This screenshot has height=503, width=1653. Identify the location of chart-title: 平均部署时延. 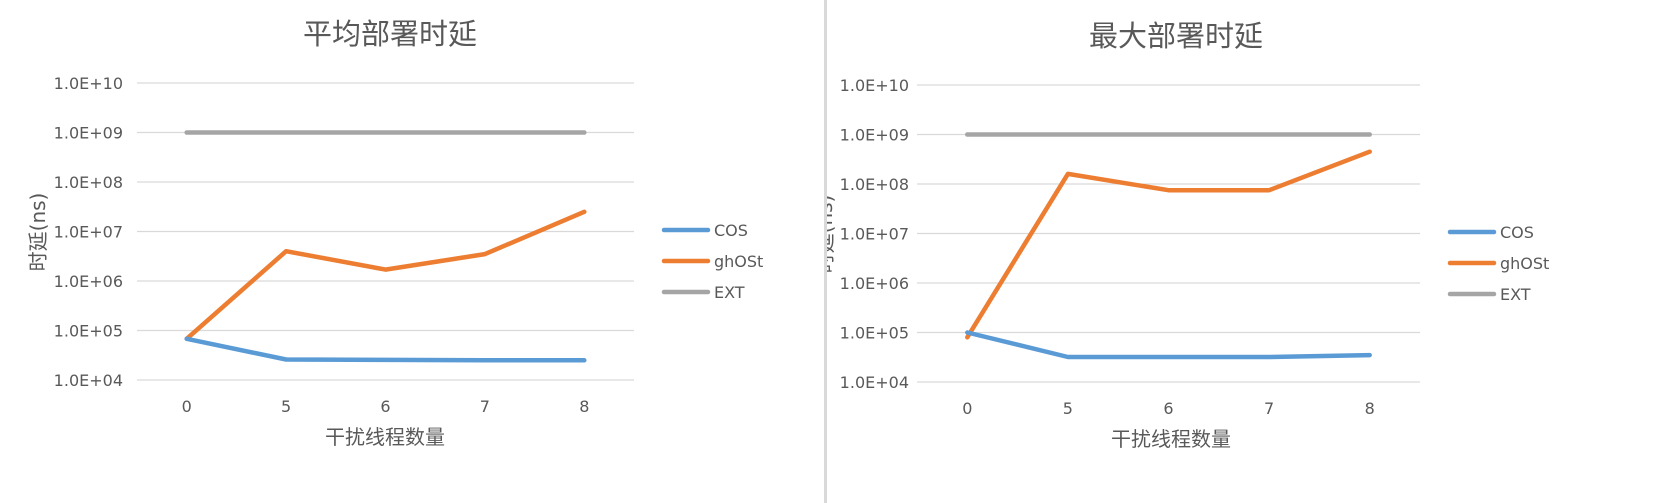
(390, 34).